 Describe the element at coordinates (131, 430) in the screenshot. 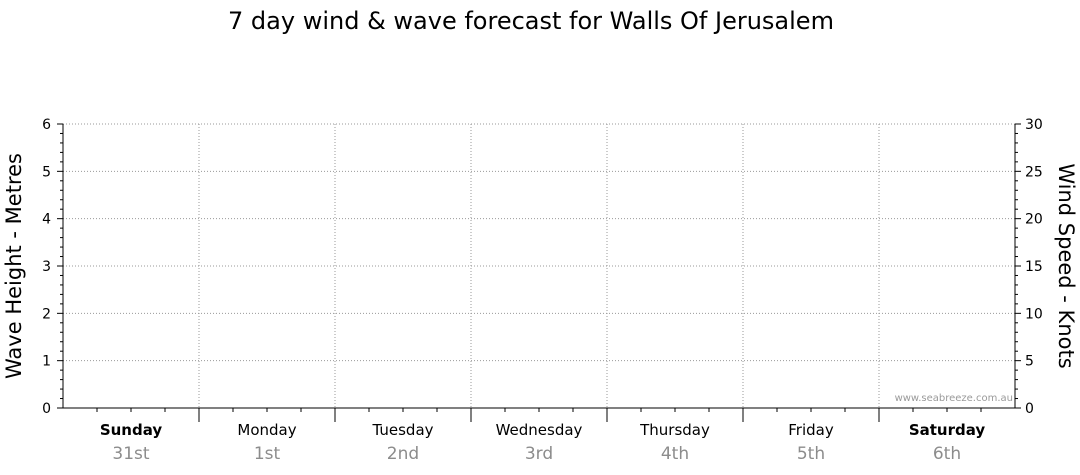

I see `day-name-label: Sunday` at that location.